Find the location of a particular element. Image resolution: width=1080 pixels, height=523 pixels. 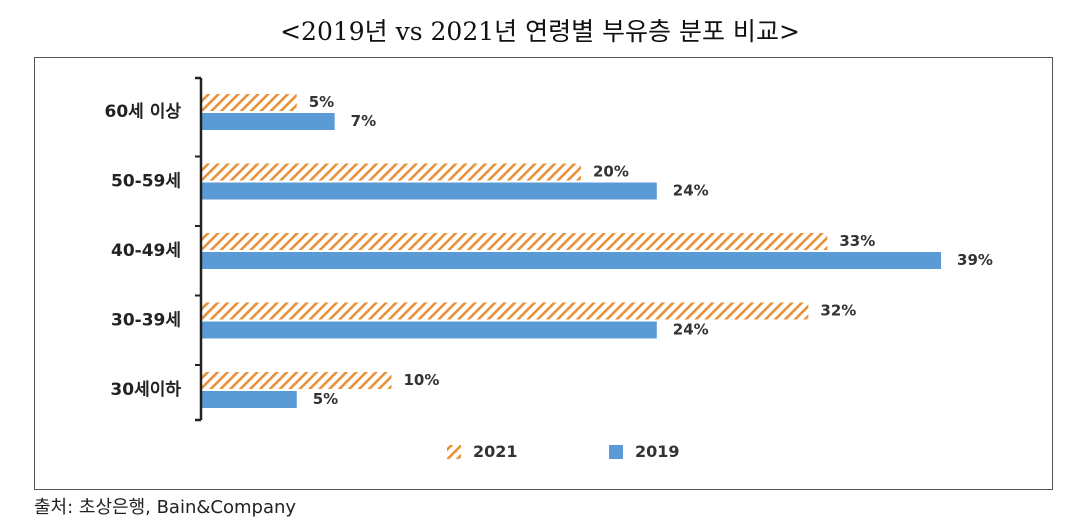

category-axis: 60세 이상 50-59세 40-49세 30-39세 30세이하 is located at coordinates (154, 249).